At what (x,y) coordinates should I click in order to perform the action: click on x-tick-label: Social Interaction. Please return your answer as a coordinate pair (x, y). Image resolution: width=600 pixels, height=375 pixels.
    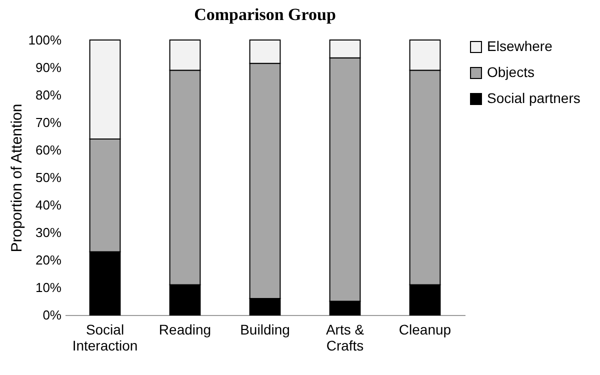
    Looking at the image, I should click on (105, 338).